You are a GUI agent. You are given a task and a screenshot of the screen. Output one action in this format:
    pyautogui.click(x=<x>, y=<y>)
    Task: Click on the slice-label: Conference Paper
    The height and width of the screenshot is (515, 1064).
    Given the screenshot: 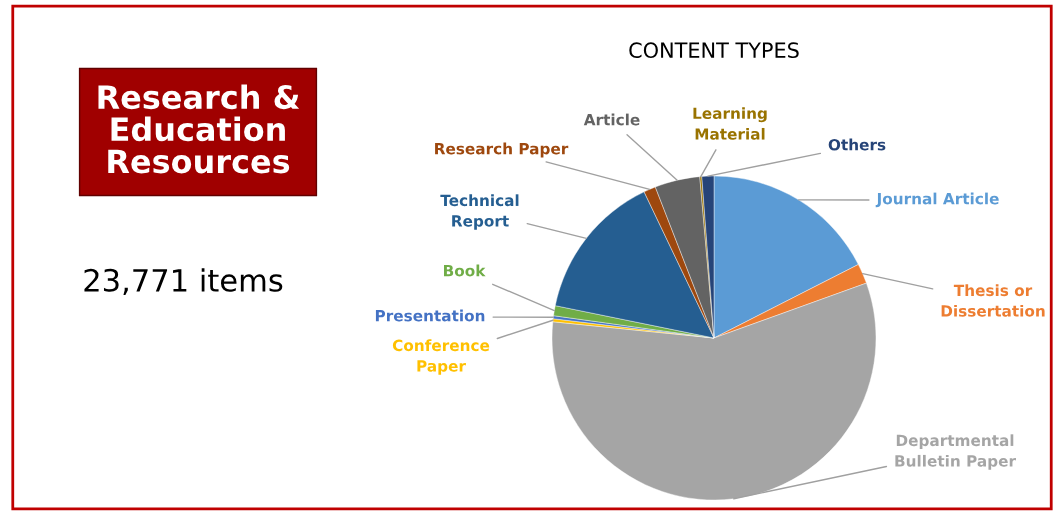 What is the action you would take?
    pyautogui.click(x=441, y=357)
    